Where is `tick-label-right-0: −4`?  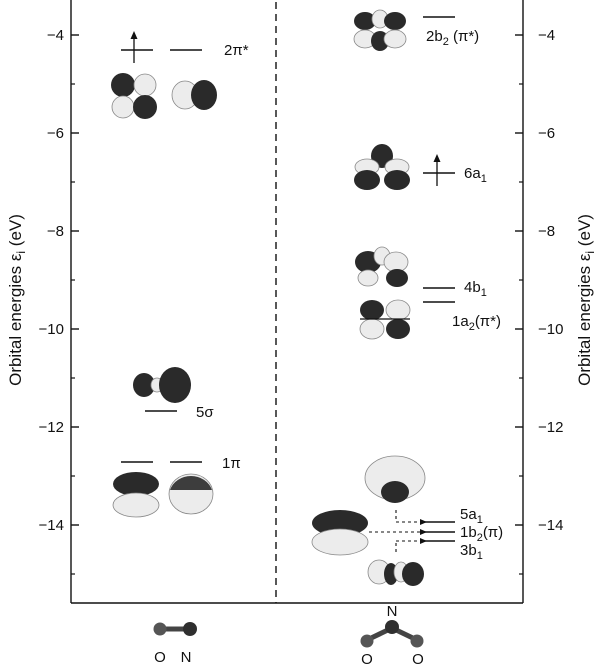
tick-label-right-0: −4 is located at coordinates (546, 35).